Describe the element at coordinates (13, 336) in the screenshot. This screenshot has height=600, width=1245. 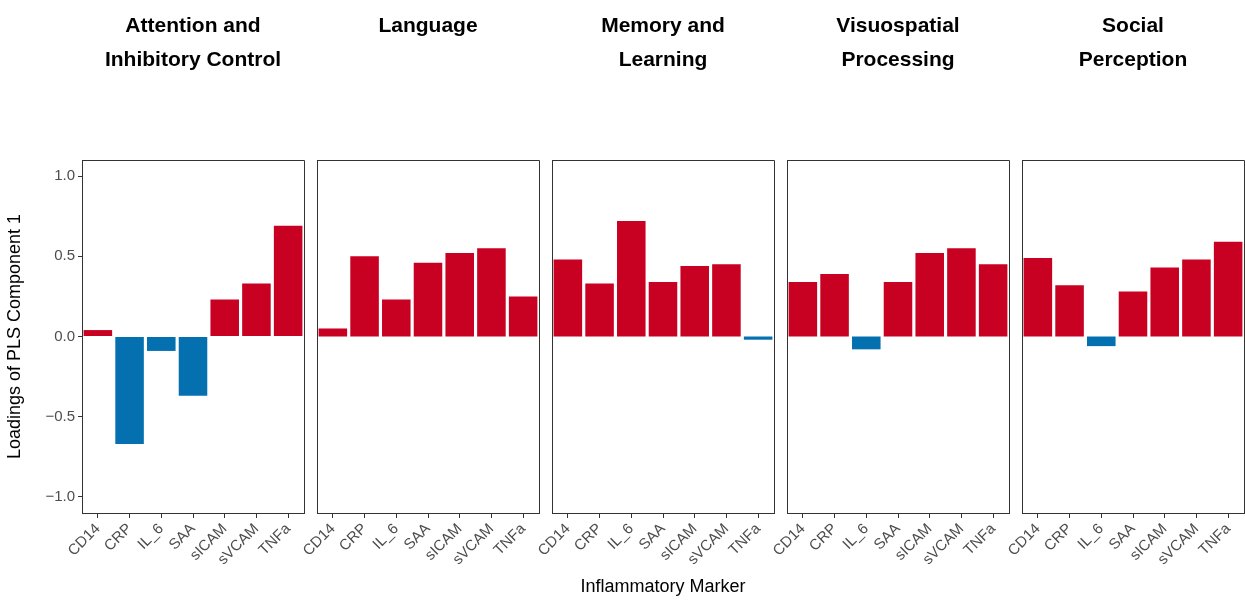
I see `y-axis-title: Loadings of PLS Component 1` at that location.